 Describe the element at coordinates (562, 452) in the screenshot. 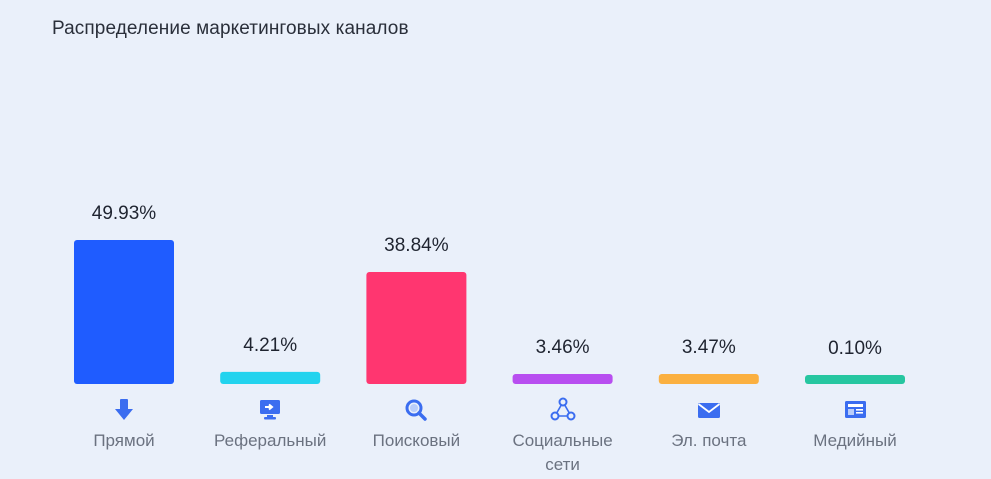

I see `category-label-4: Социальные сети` at that location.